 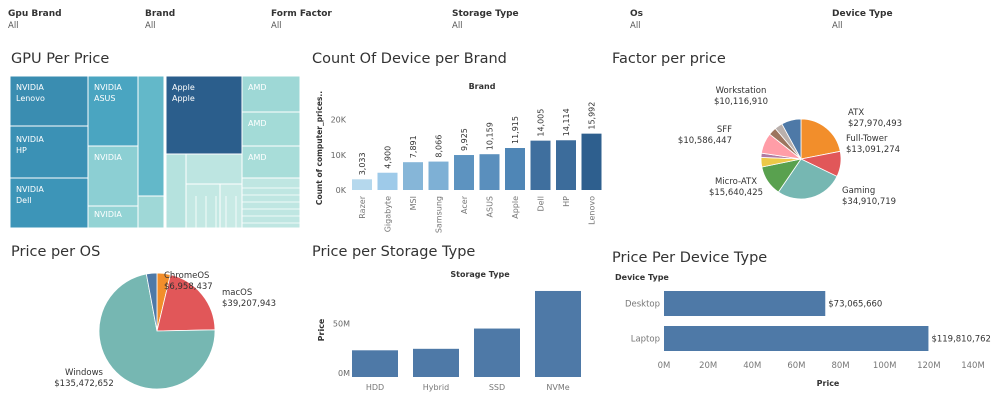 I want to click on factor-slice-value-label: $34,910,719, so click(x=869, y=202).